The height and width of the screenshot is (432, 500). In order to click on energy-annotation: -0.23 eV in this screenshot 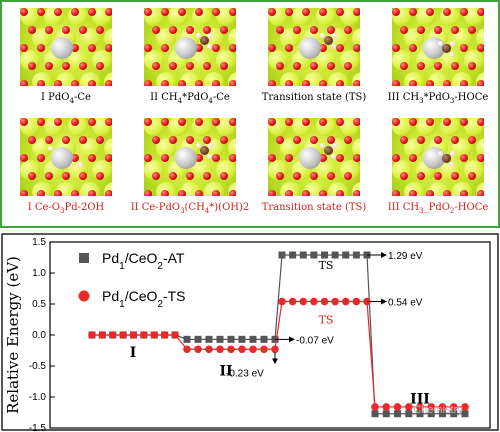, I will do `click(245, 373)`.